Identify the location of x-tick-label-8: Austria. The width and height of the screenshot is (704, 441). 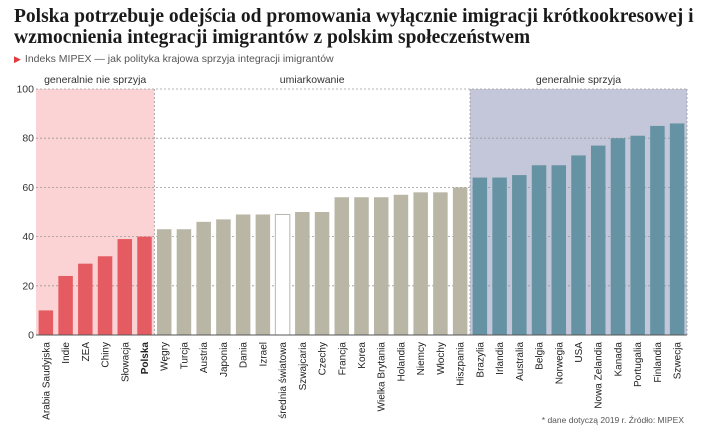
(204, 358).